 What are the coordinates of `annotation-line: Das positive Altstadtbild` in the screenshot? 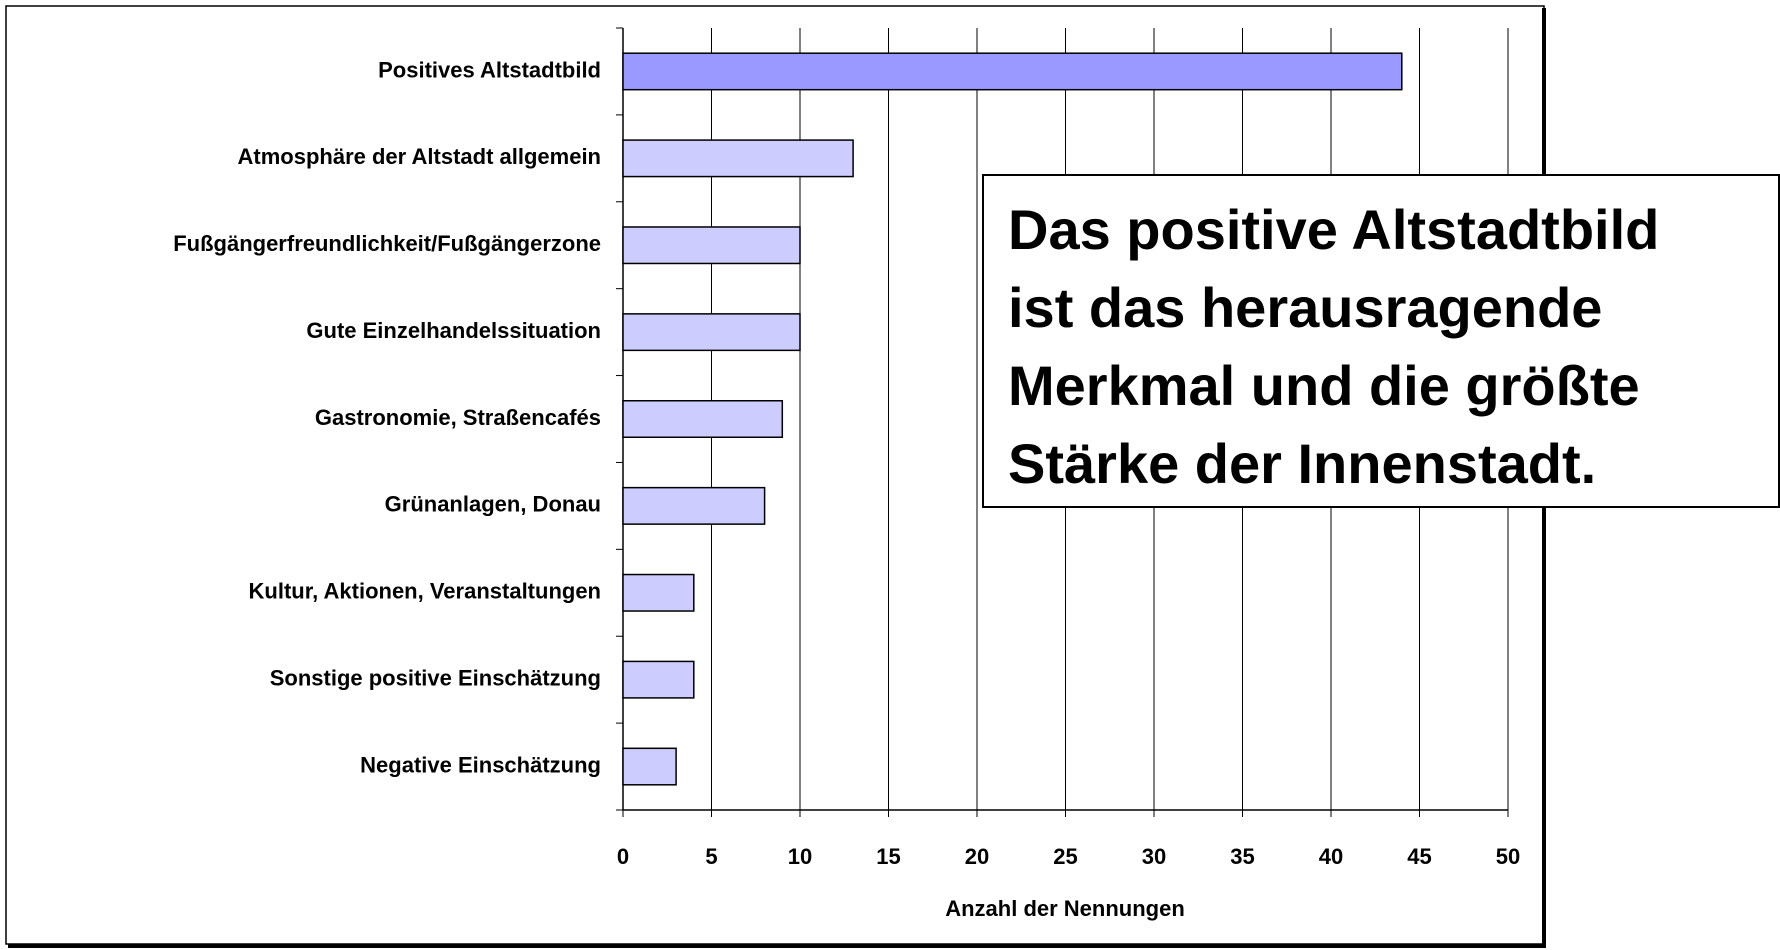 It's located at (1333, 229).